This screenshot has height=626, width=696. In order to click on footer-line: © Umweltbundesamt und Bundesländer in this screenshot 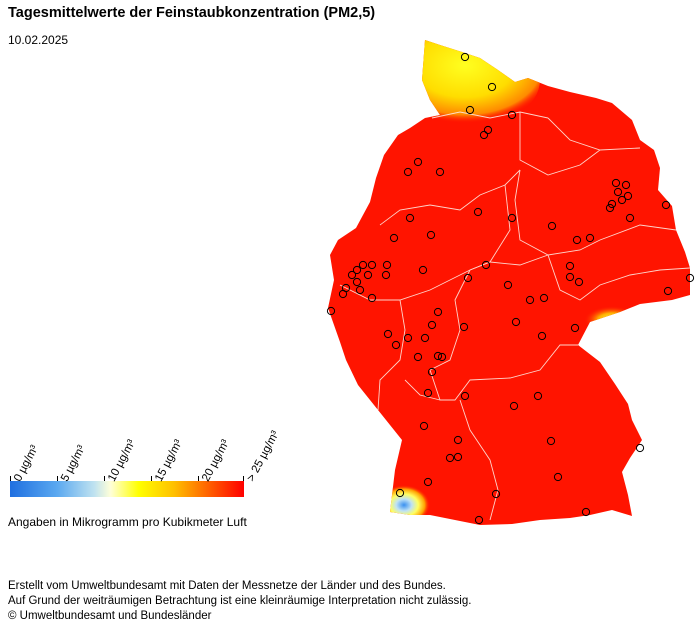, I will do `click(110, 616)`.